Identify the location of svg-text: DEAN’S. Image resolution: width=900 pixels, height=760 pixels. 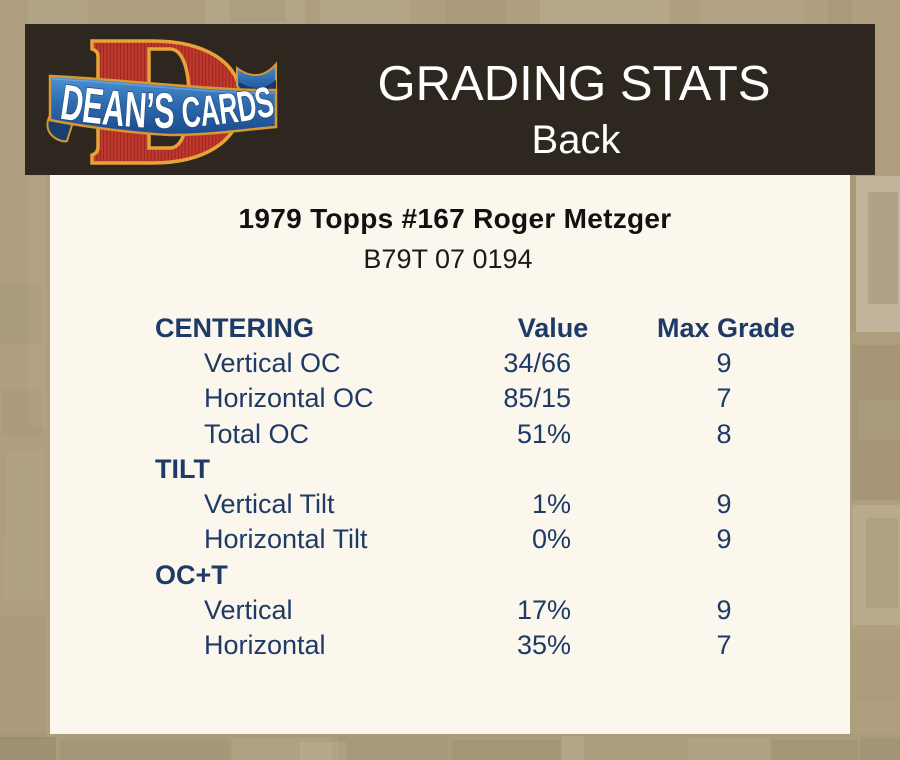
(115, 106).